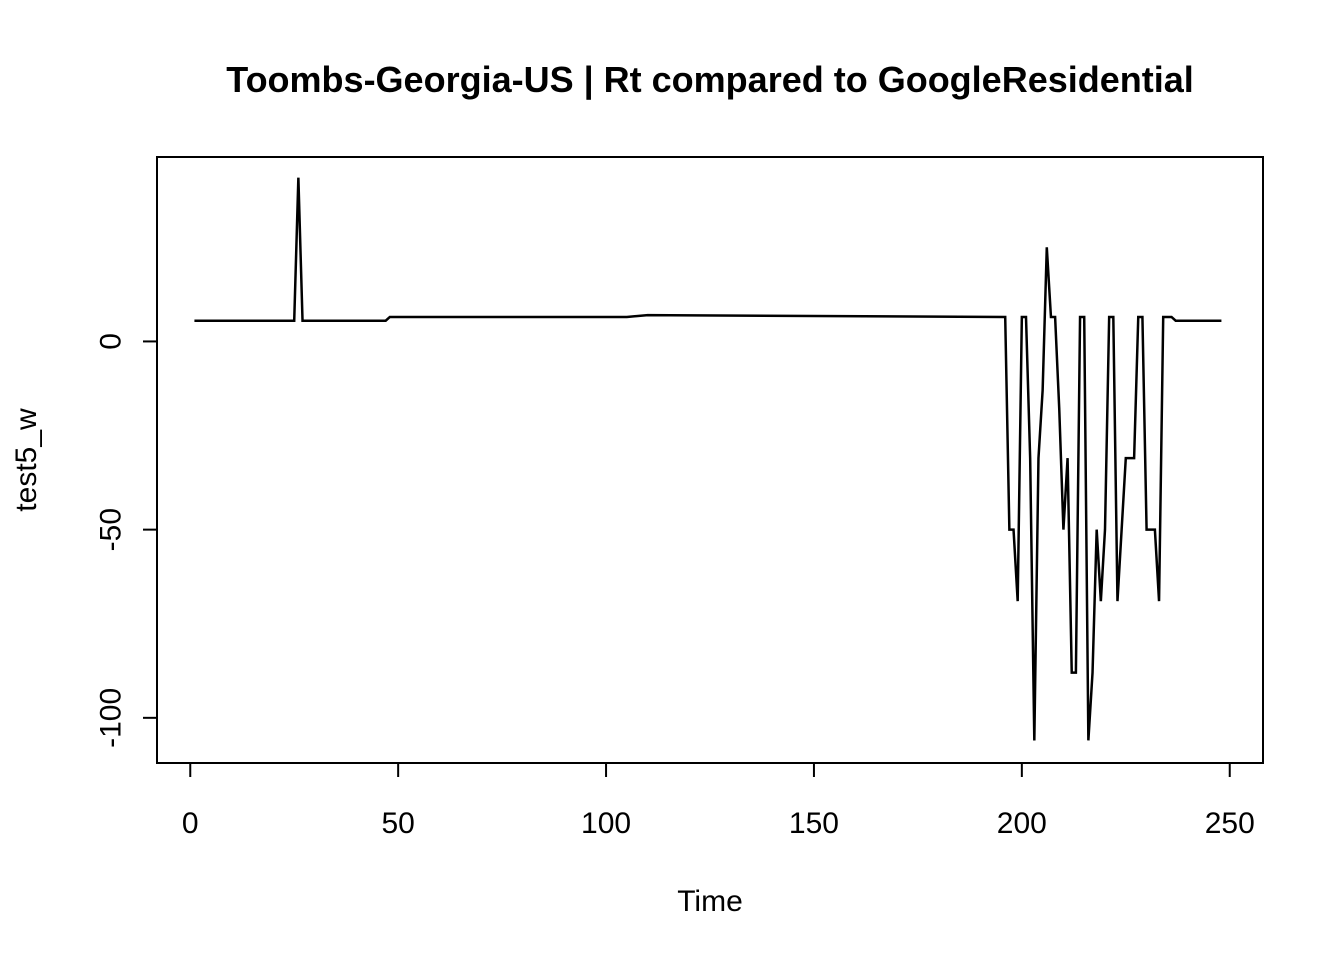  Describe the element at coordinates (1022, 823) in the screenshot. I see `x-tick-label: 200` at that location.